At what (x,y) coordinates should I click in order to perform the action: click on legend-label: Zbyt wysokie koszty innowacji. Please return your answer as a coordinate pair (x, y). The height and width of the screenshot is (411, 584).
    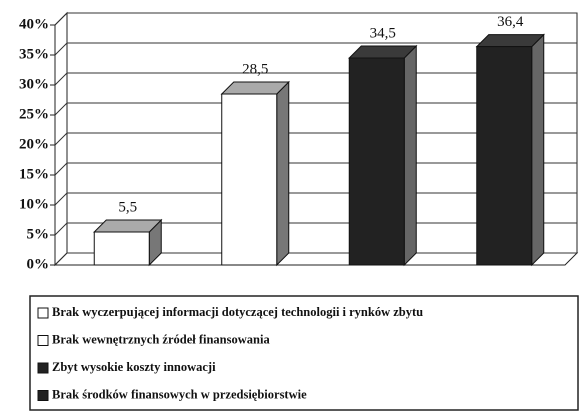
    Looking at the image, I should click on (134, 367).